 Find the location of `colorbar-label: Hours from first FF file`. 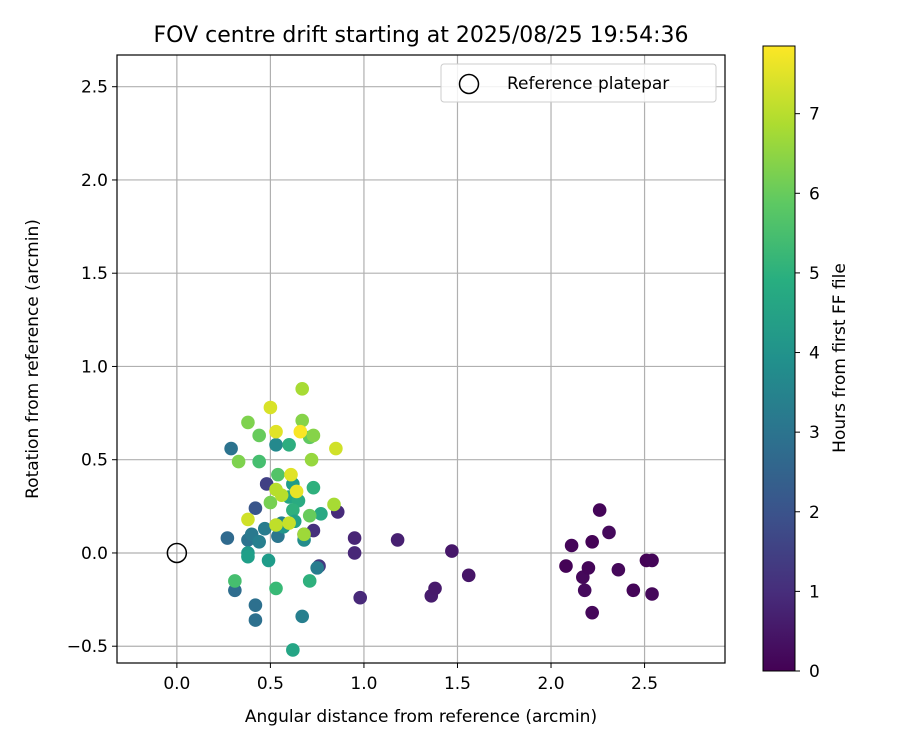

colorbar-label: Hours from first FF file is located at coordinates (840, 358).